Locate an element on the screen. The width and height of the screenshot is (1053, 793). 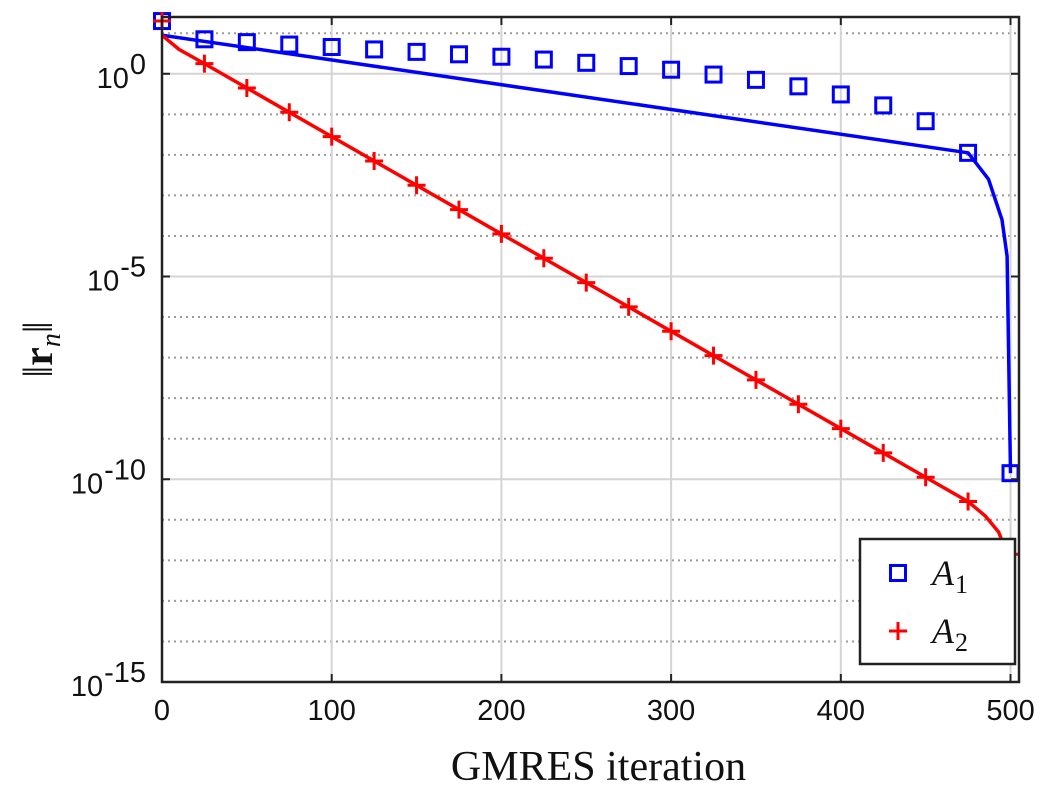
y-axis-title-text: ‖rn‖ is located at coordinates (41, 349).